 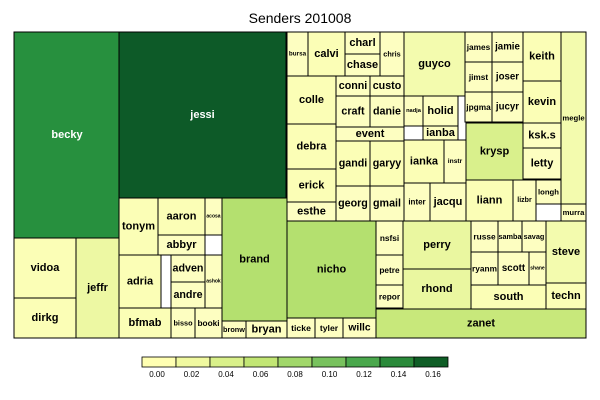 I want to click on treemap-cell-booki: booki, so click(x=208, y=323).